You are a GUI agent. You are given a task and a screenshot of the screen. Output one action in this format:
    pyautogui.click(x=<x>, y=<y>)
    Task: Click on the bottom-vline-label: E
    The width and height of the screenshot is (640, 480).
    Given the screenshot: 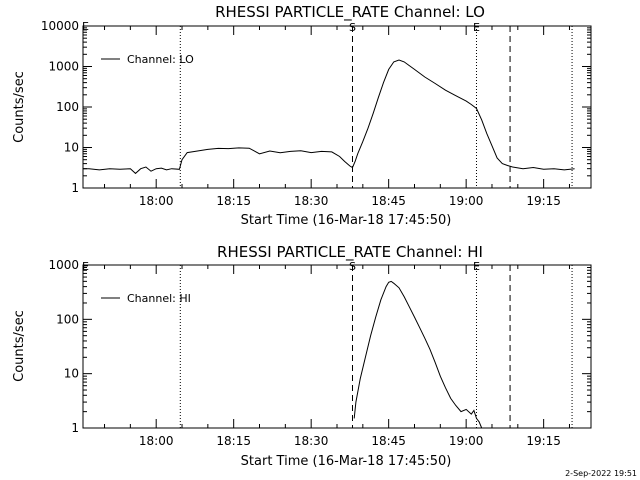 What is the action you would take?
    pyautogui.click(x=476, y=266)
    